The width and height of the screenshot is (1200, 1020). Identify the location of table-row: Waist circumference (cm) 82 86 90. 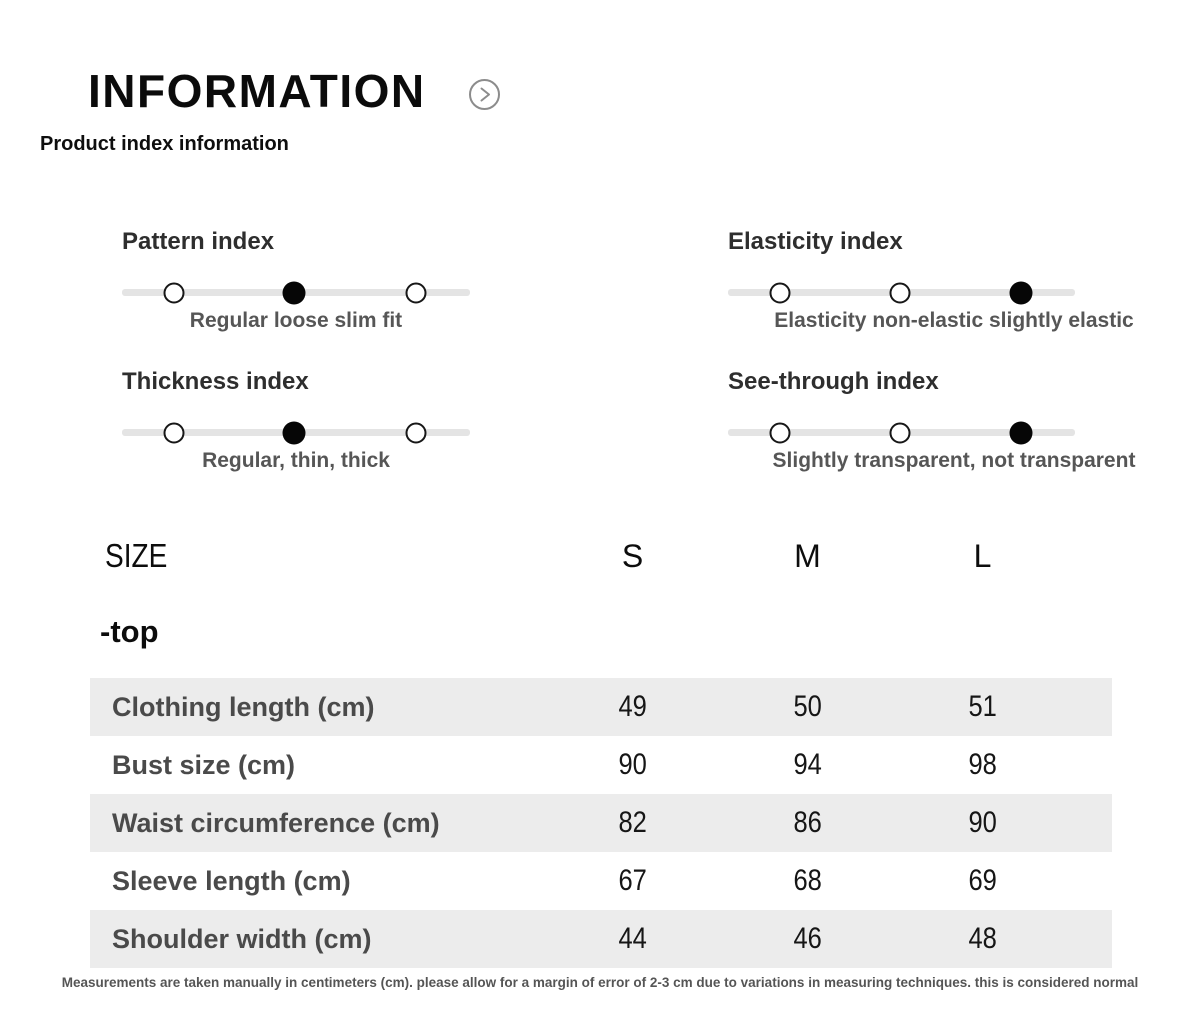
(601, 823).